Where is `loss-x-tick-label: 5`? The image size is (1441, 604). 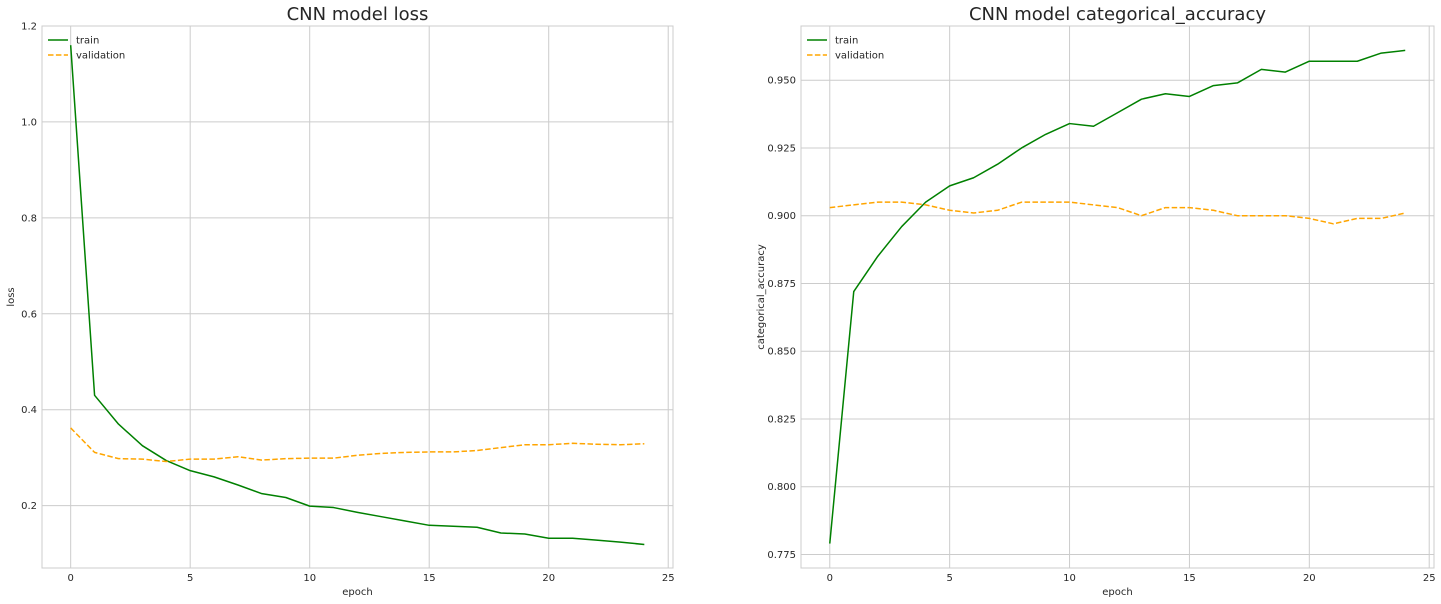 loss-x-tick-label: 5 is located at coordinates (190, 578).